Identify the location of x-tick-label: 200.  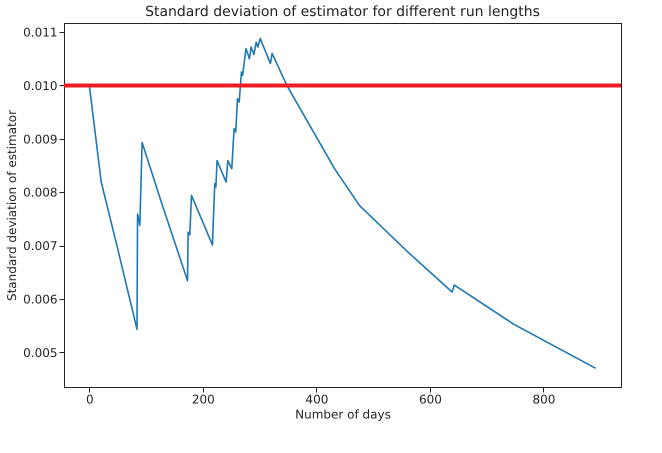
(203, 399).